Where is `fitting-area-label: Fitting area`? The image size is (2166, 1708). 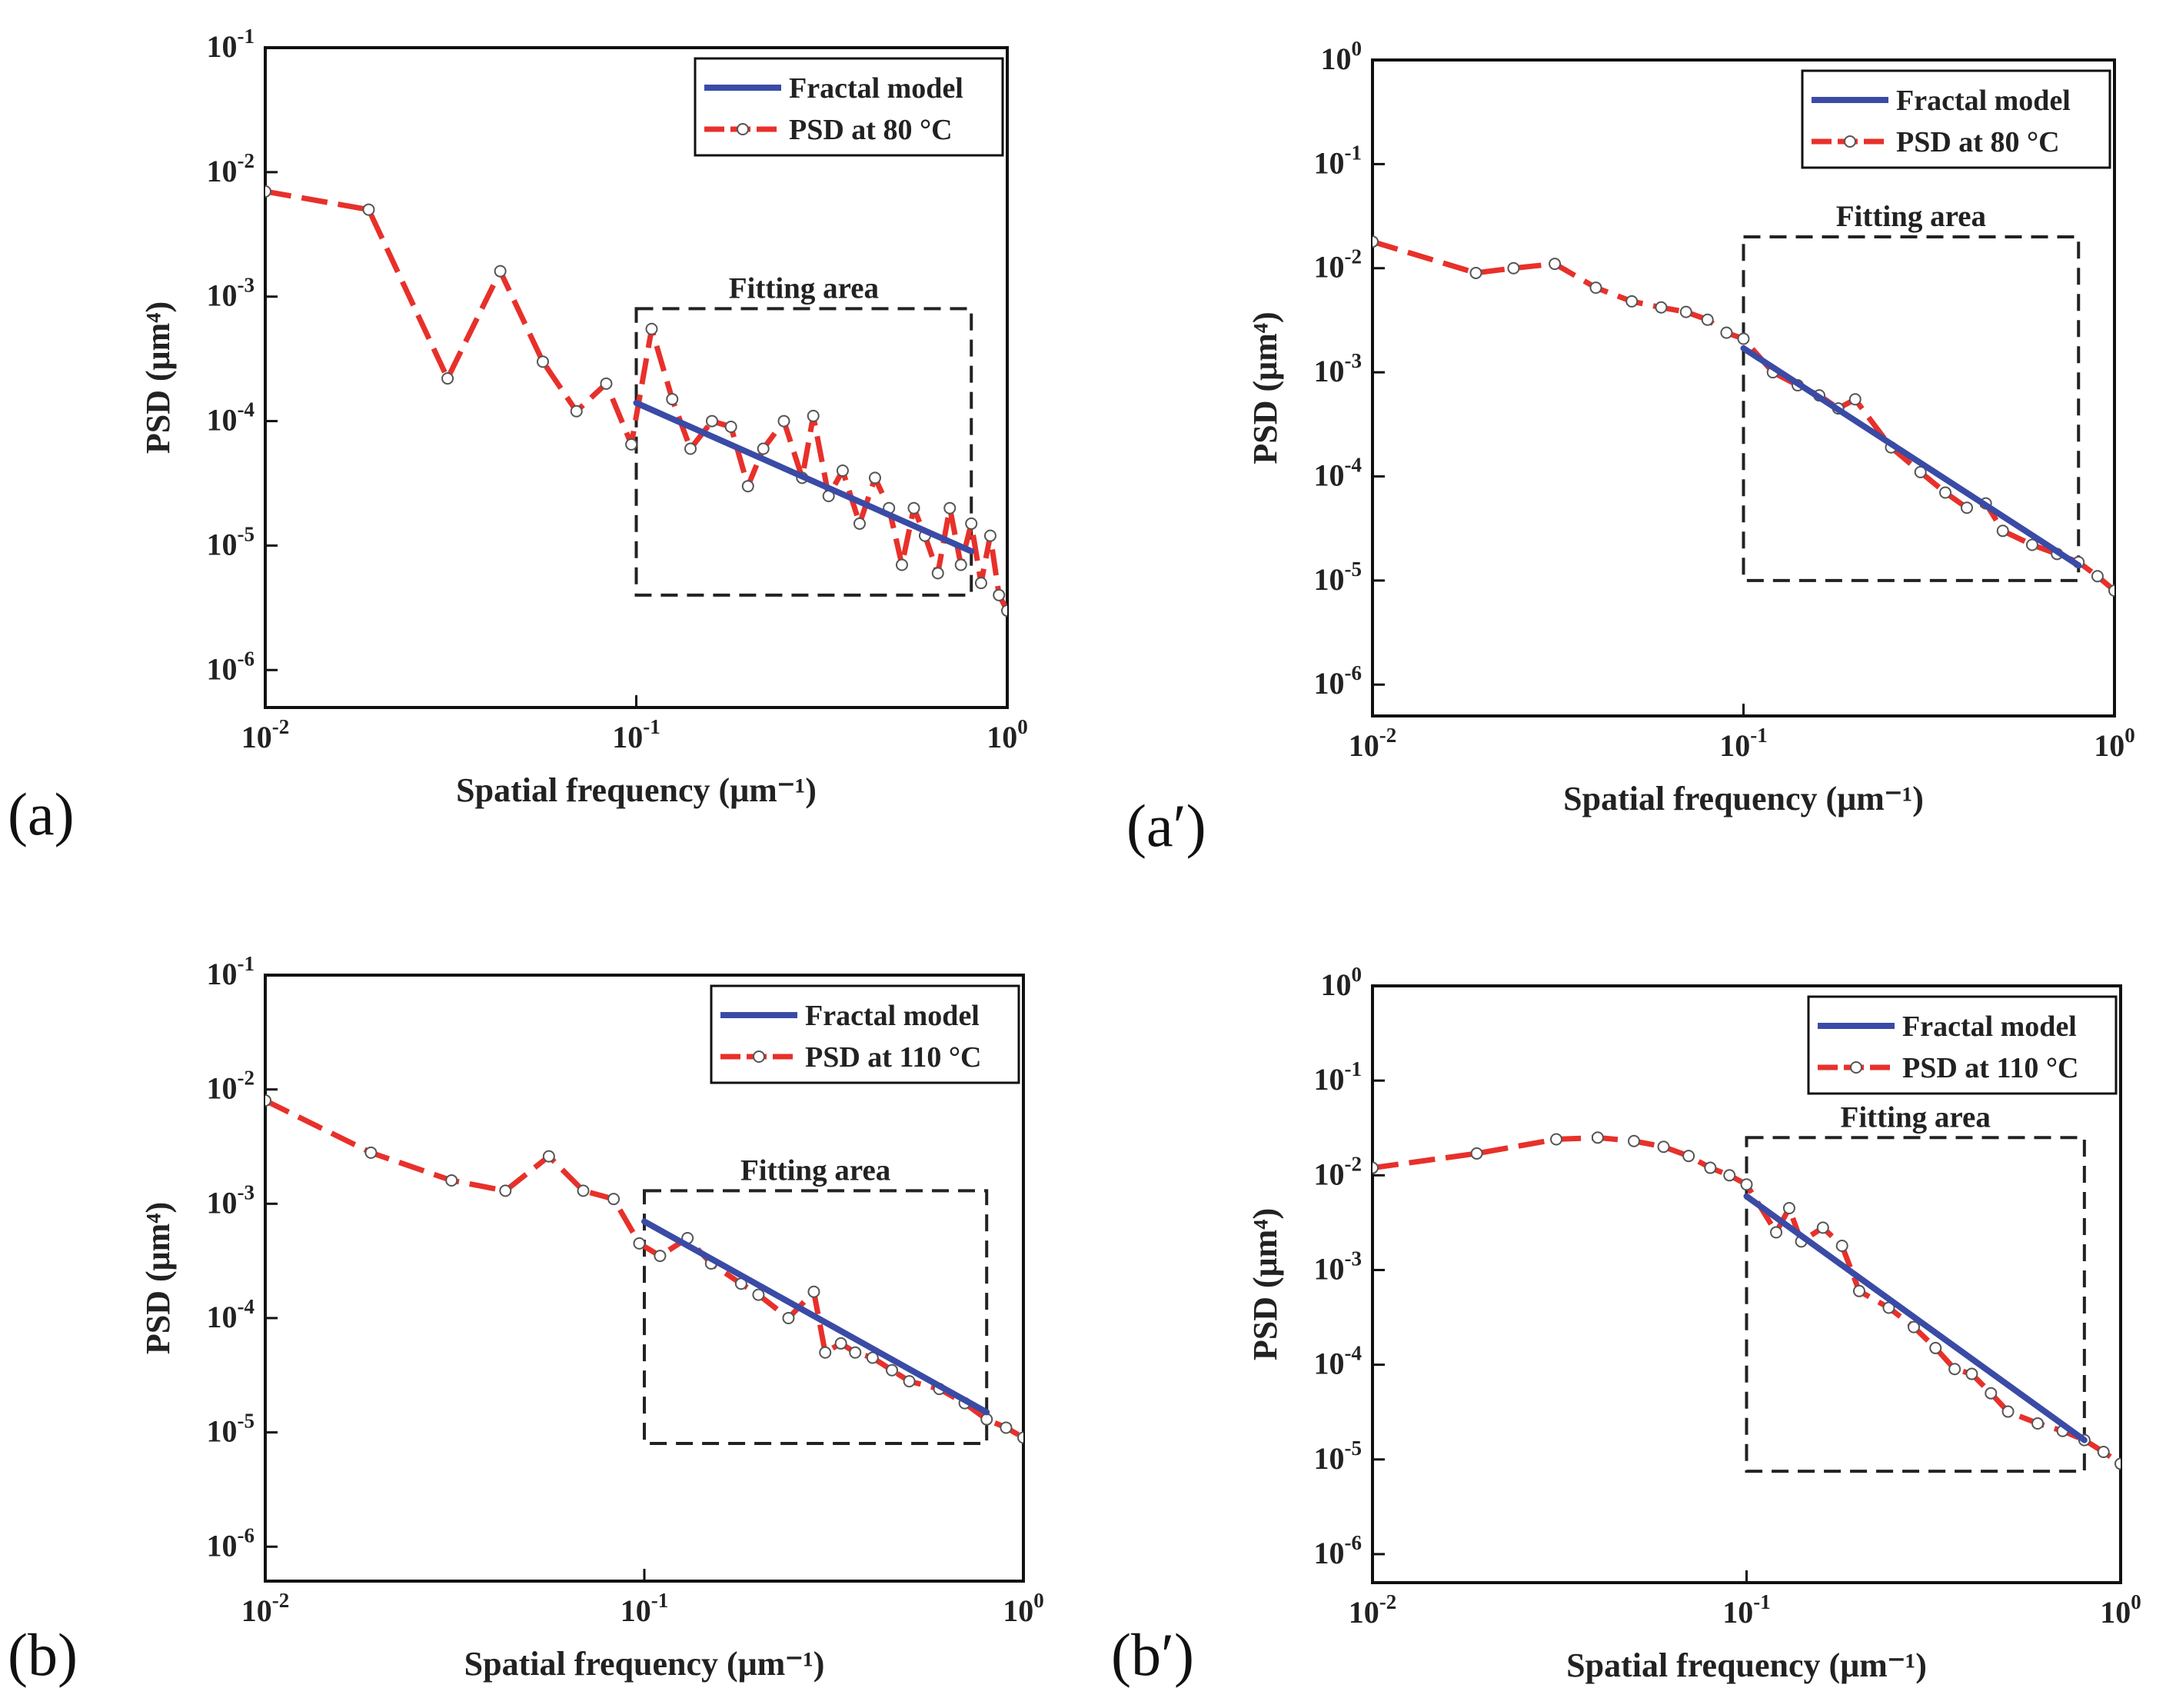 fitting-area-label: Fitting area is located at coordinates (1911, 216).